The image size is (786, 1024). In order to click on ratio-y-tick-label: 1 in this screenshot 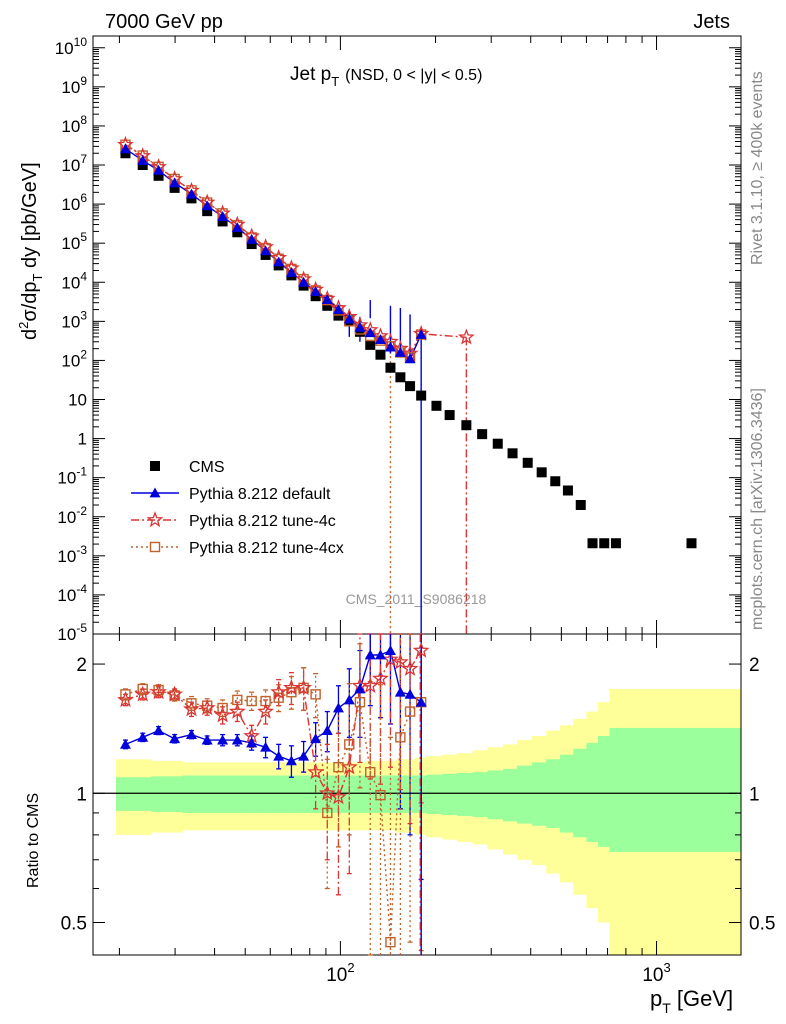, I will do `click(81, 794)`.